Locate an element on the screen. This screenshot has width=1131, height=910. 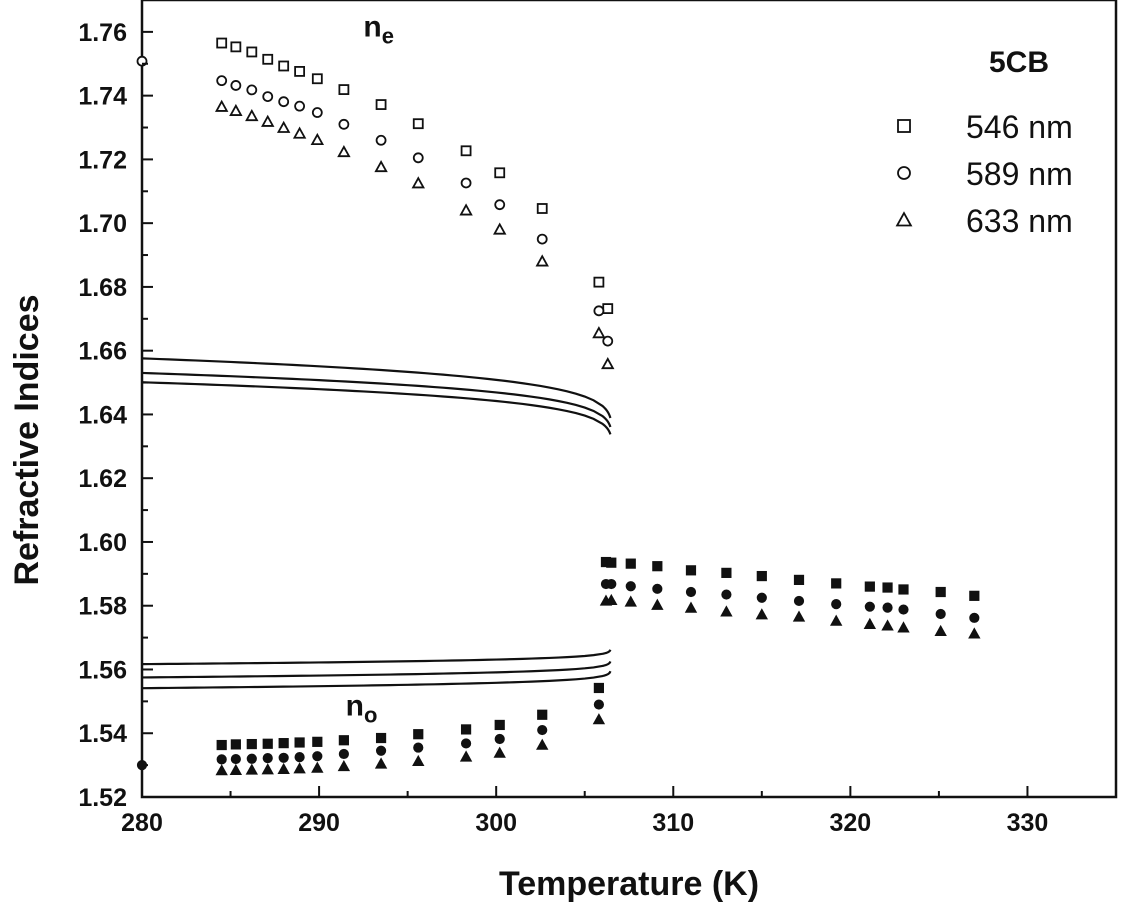
y-tick-label: 1.54 is located at coordinates (102, 734).